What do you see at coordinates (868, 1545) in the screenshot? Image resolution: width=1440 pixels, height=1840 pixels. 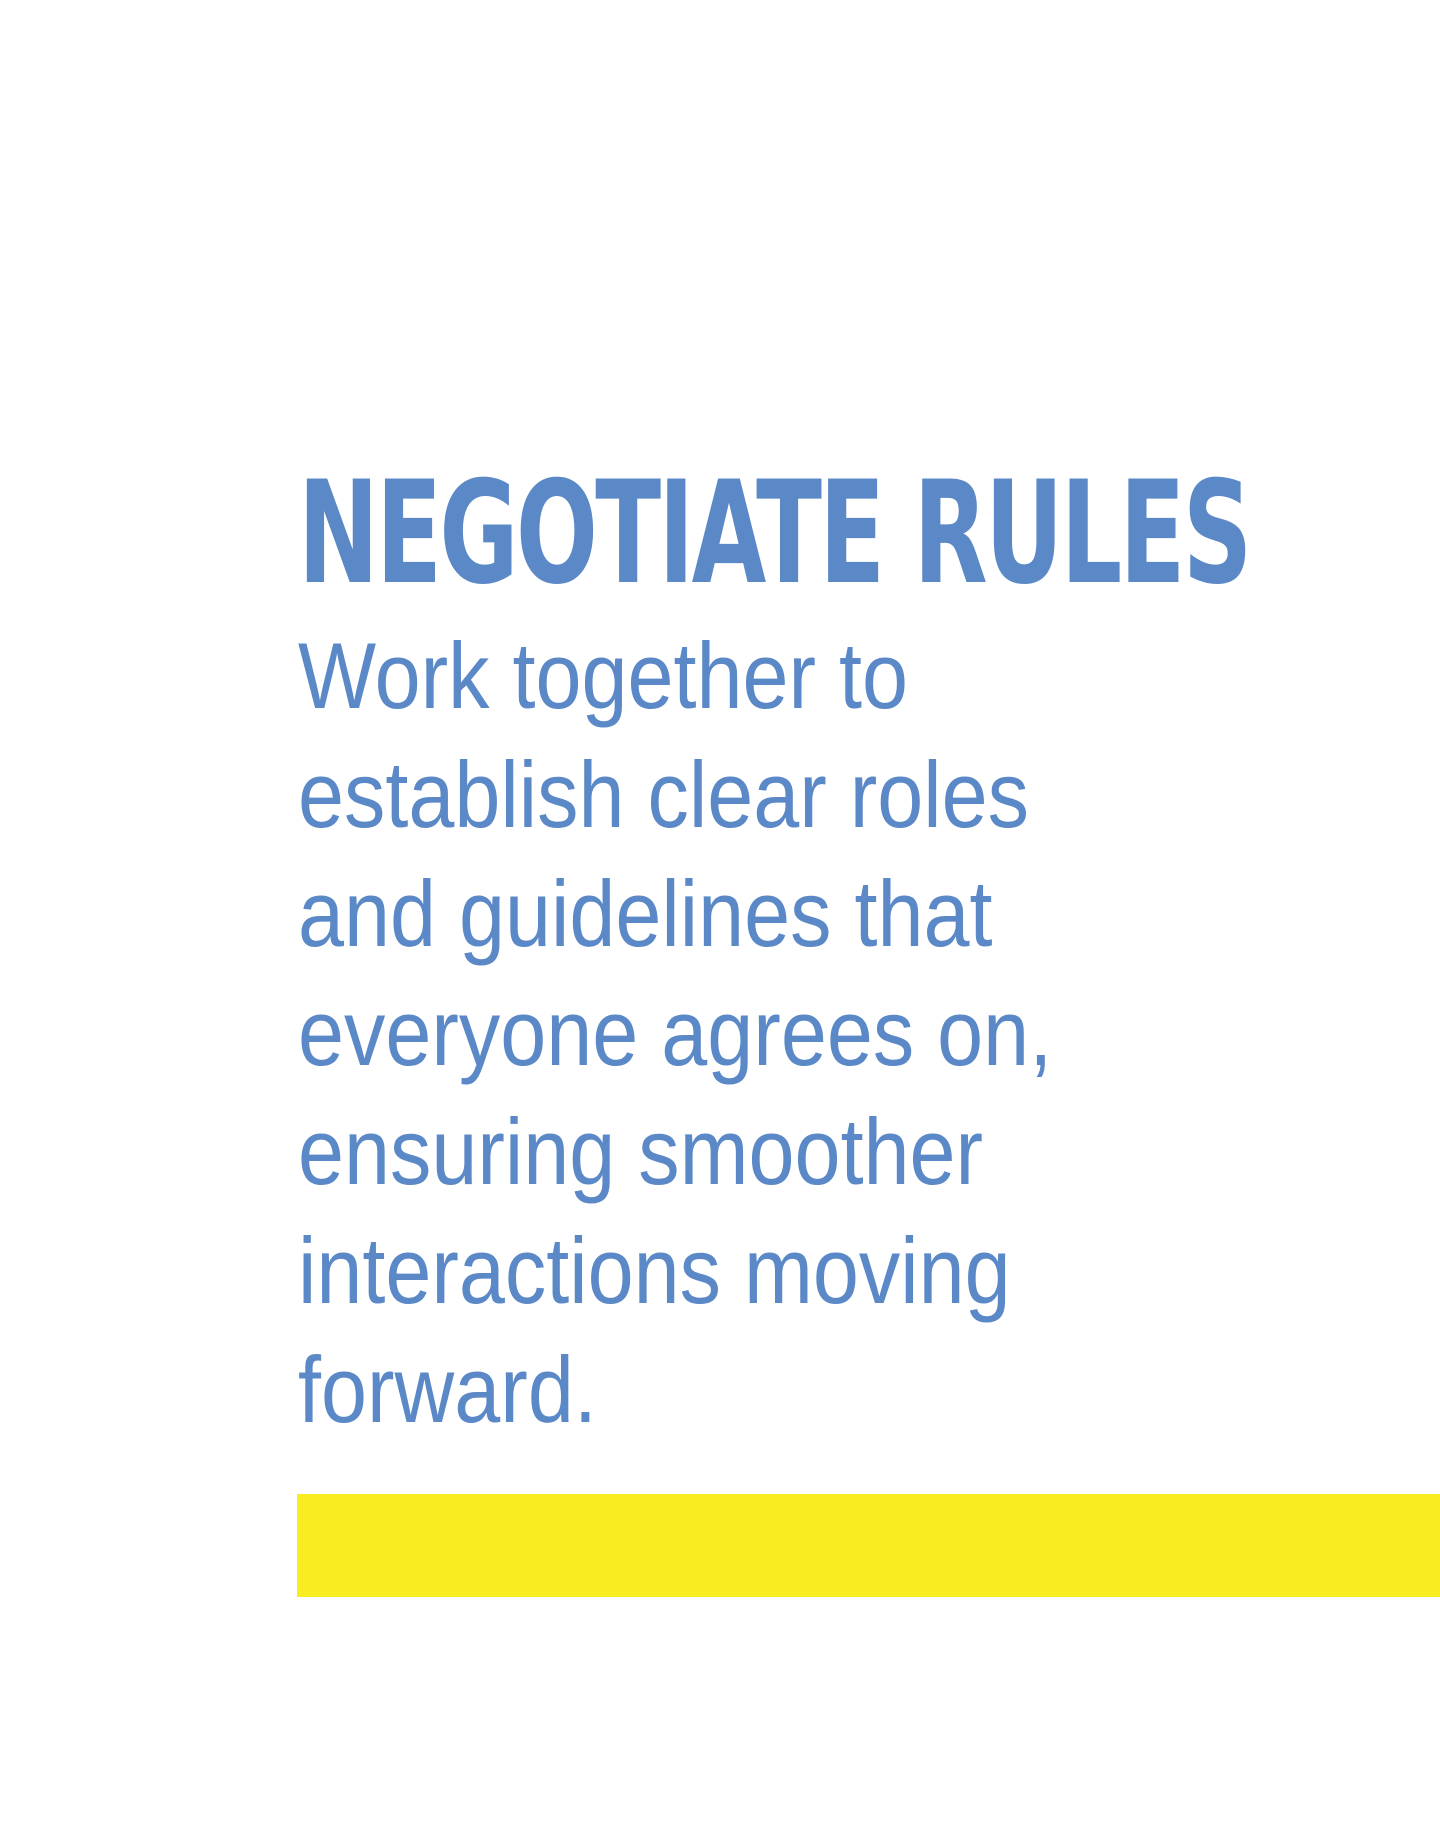 I see `accent-bar` at bounding box center [868, 1545].